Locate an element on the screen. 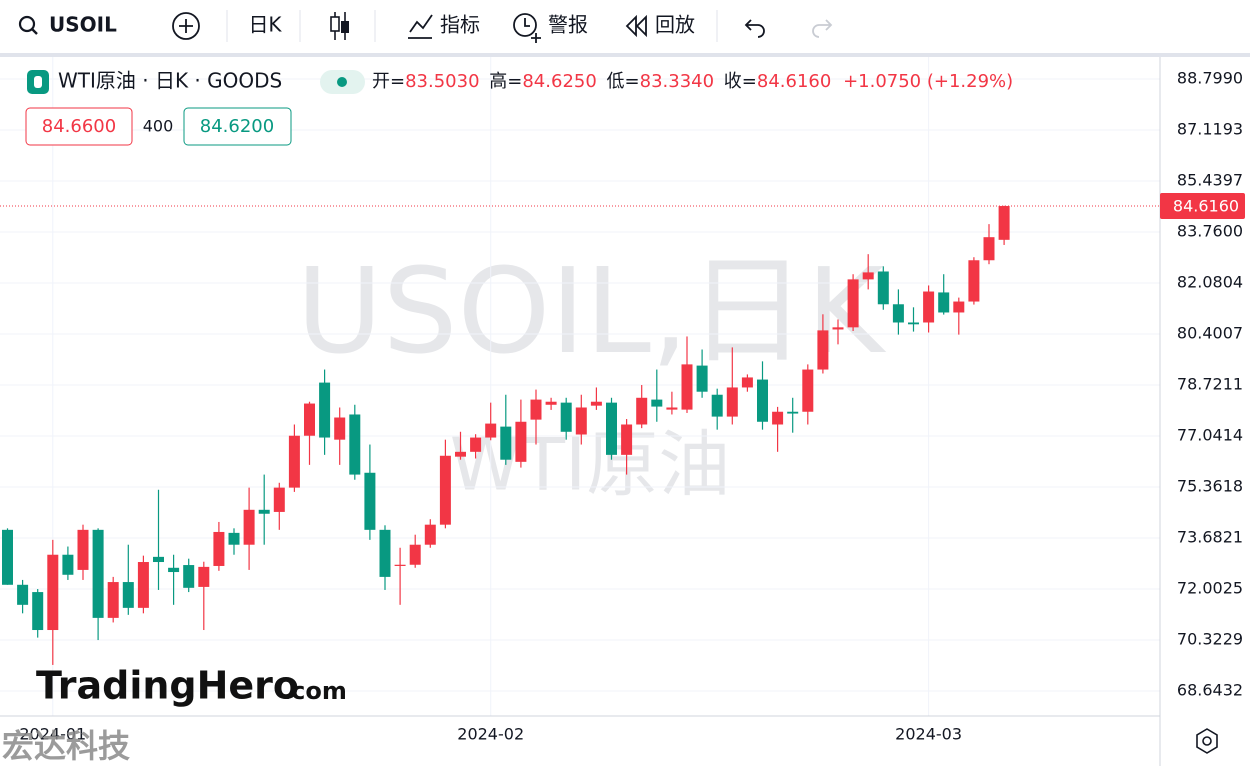 This screenshot has height=766, width=1250. y-tick-label: 70.3229 is located at coordinates (1210, 638).